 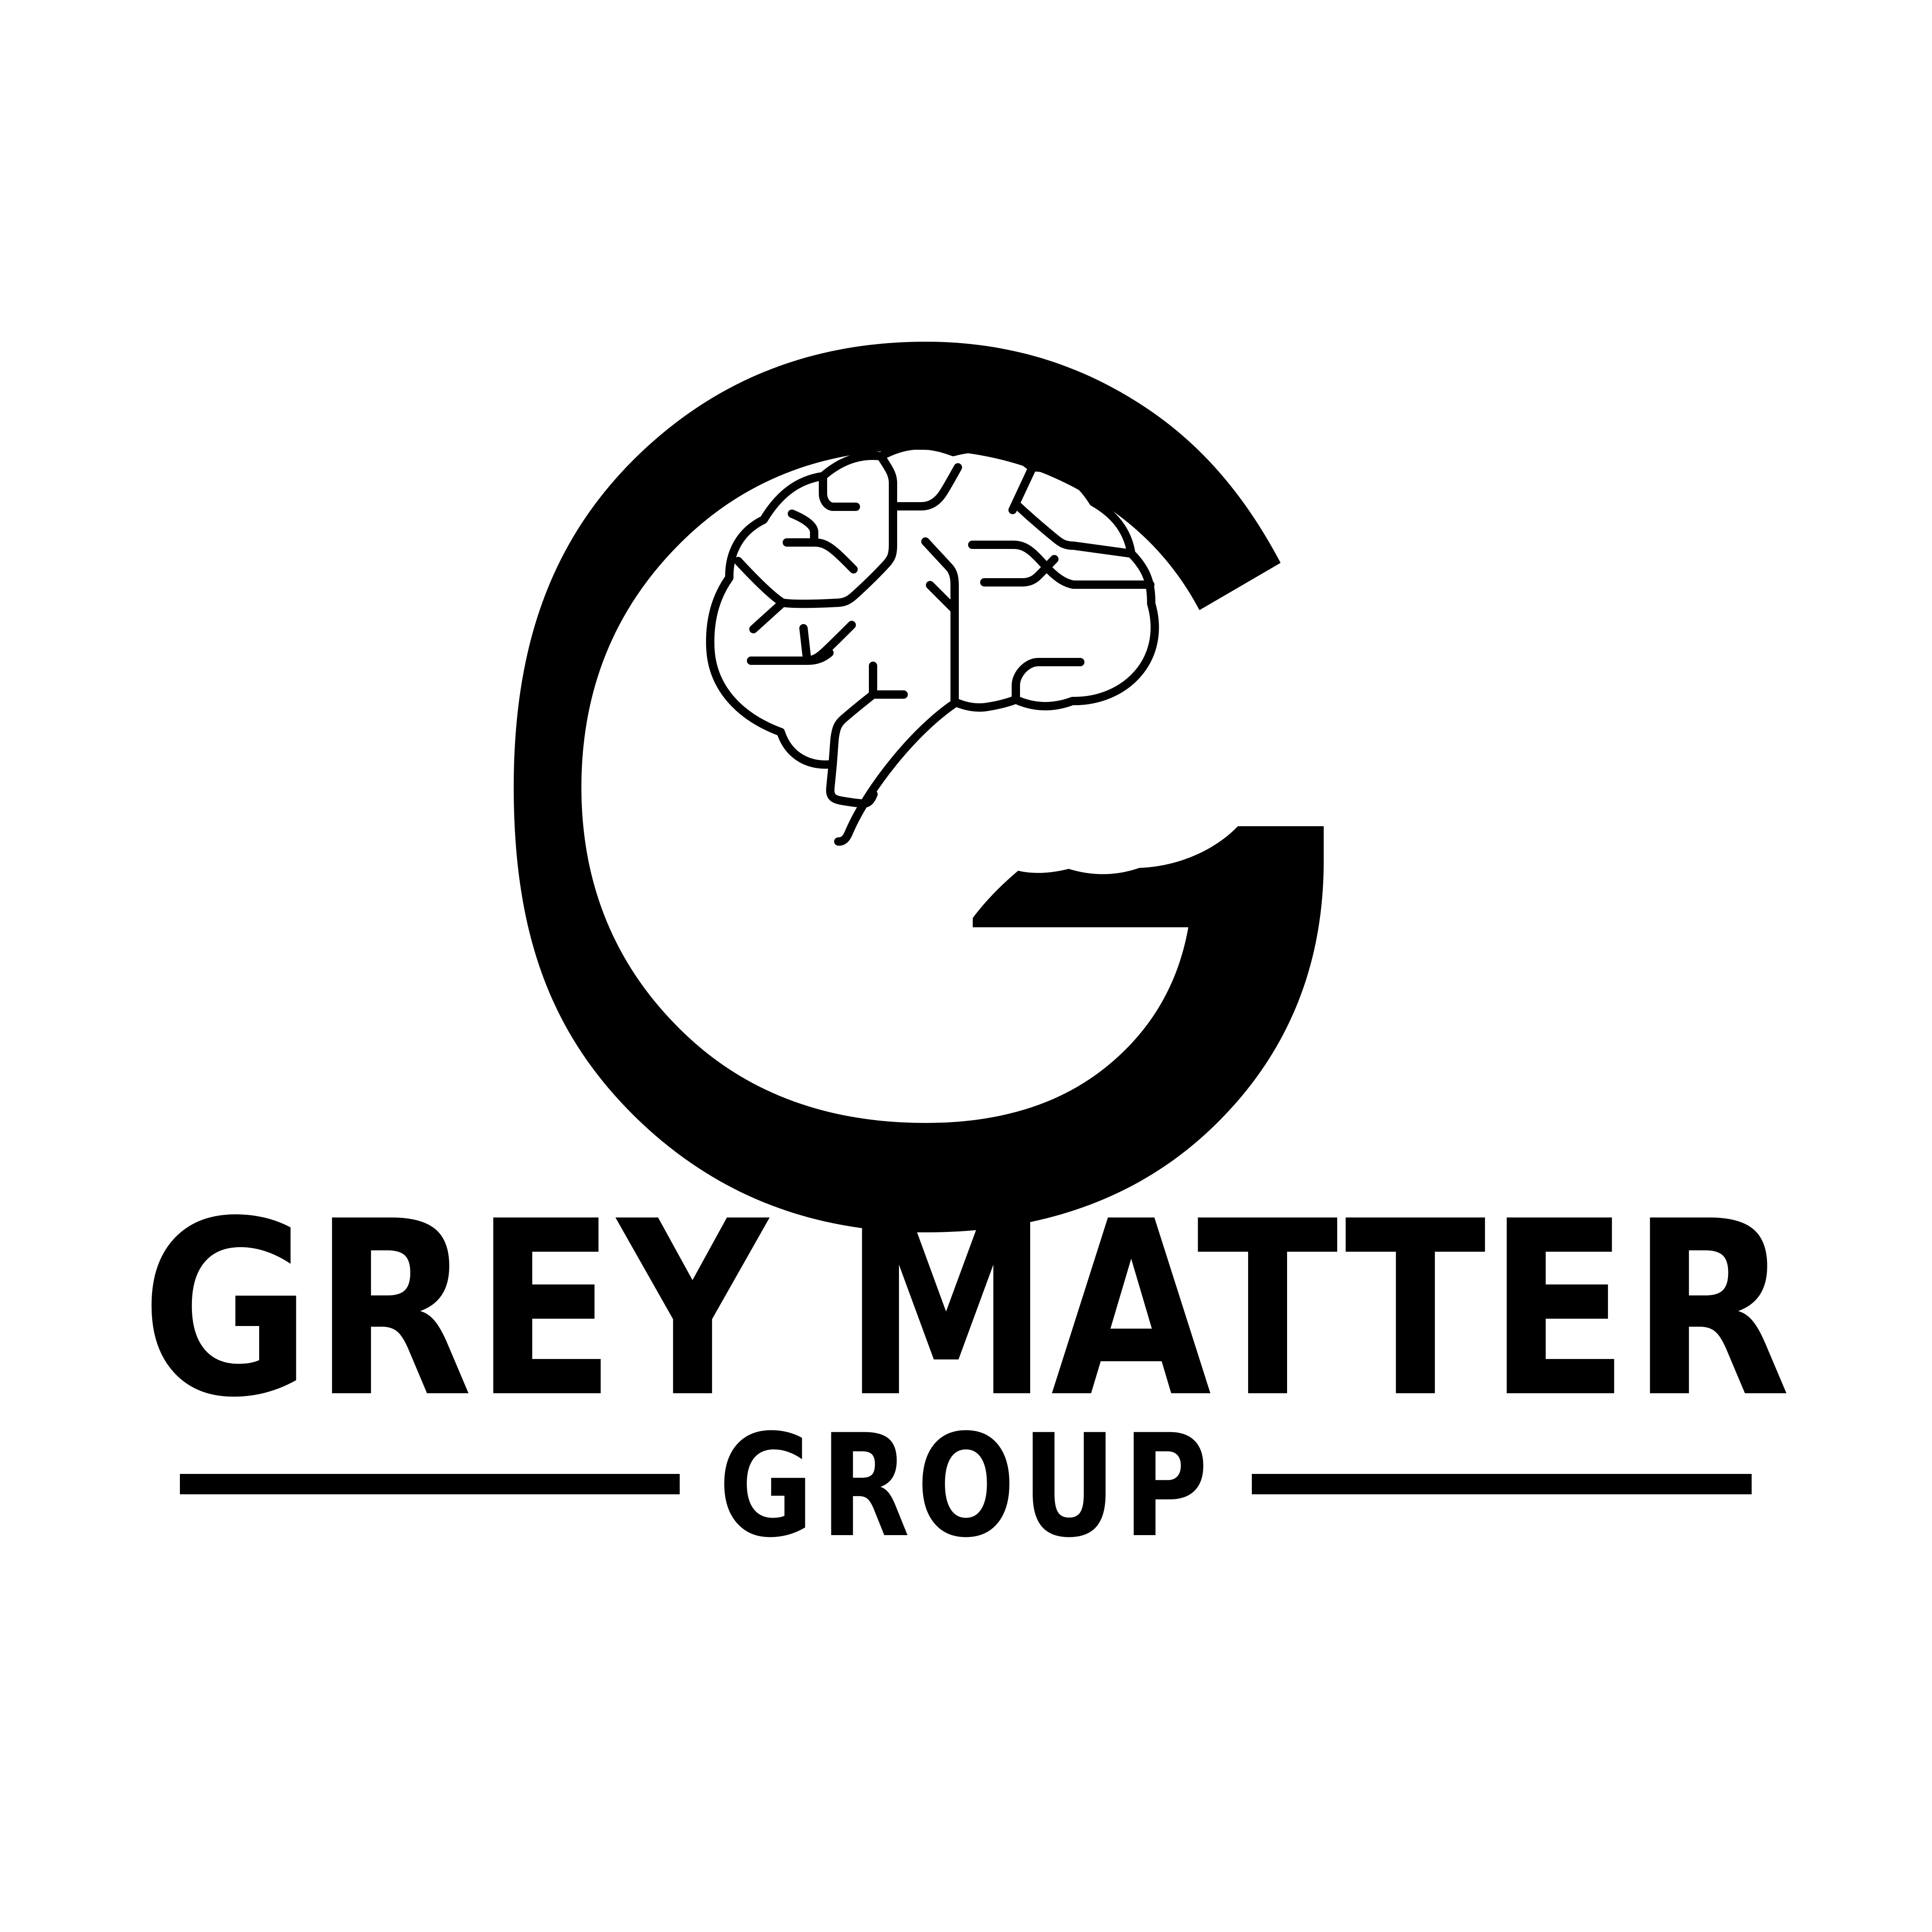 I want to click on brand-tagline: GROUP, so click(x=966, y=1486).